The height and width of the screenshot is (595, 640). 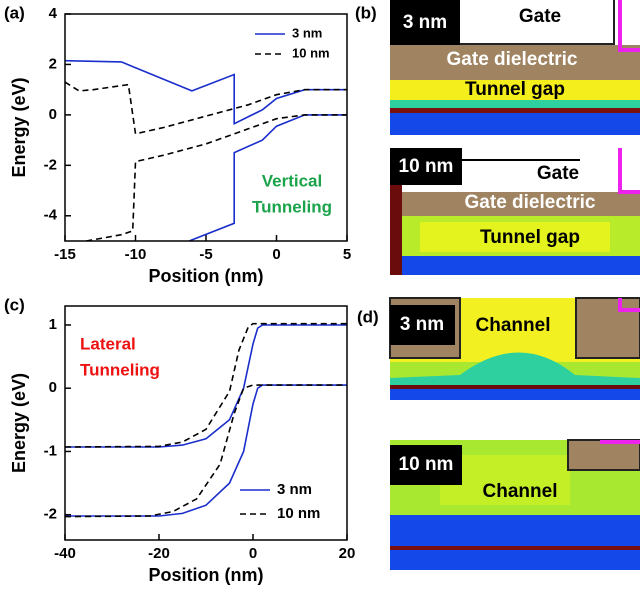 I want to click on image-b-3nm, so click(x=515, y=67).